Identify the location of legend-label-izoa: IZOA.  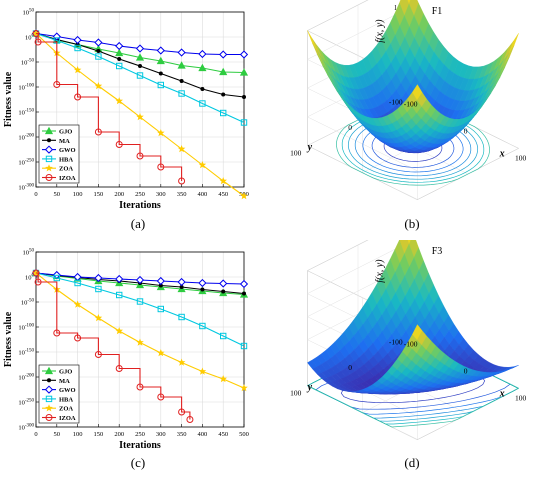
(67, 178).